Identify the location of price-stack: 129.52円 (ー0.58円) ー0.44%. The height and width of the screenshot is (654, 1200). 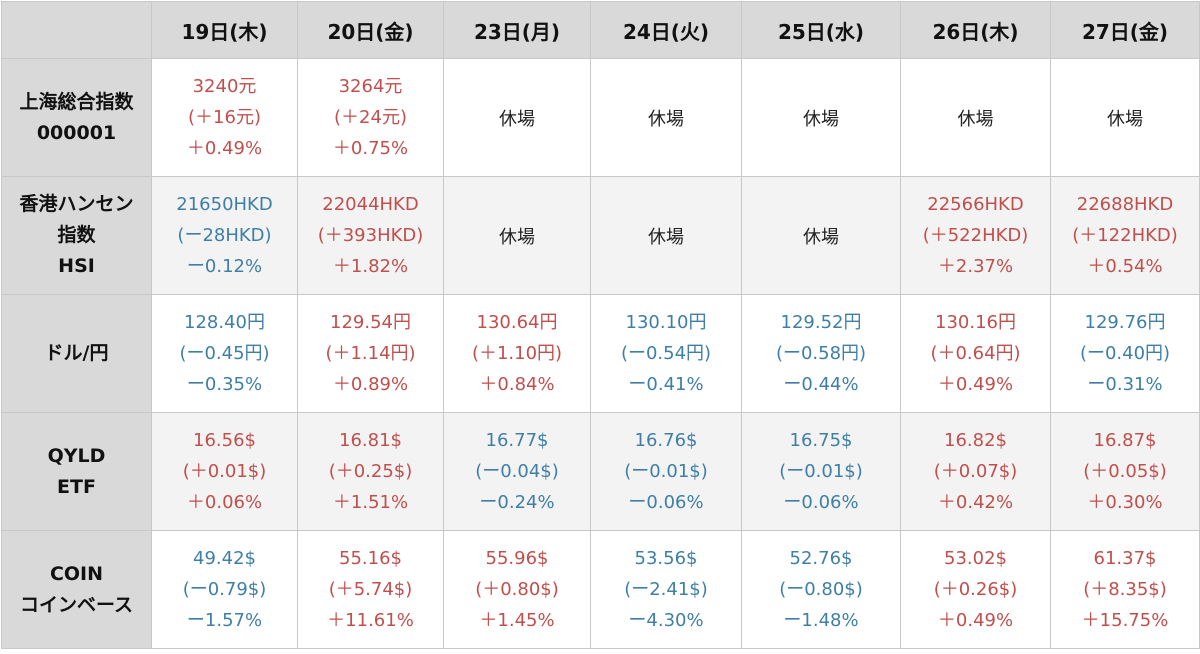
(821, 353).